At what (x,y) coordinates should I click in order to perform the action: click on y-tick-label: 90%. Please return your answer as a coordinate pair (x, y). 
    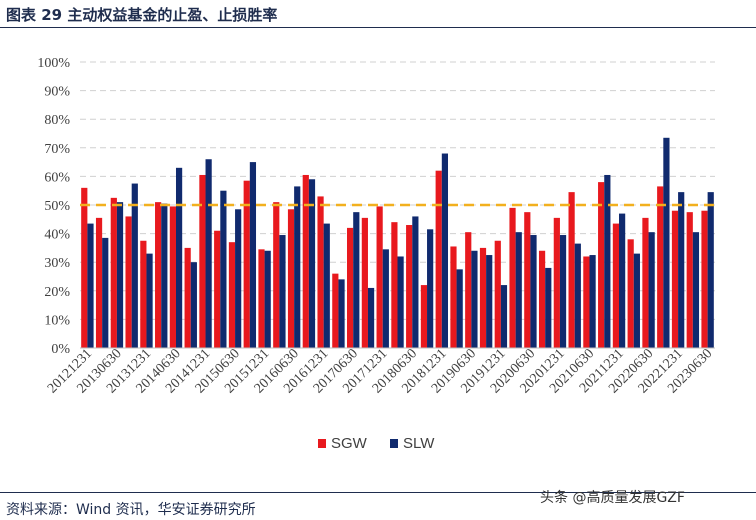
    Looking at the image, I should click on (57, 92).